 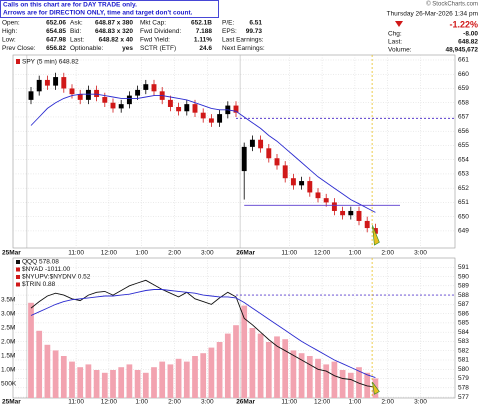 What do you see at coordinates (463, 117) in the screenshot?
I see `y-tick-label: 657` at bounding box center [463, 117].